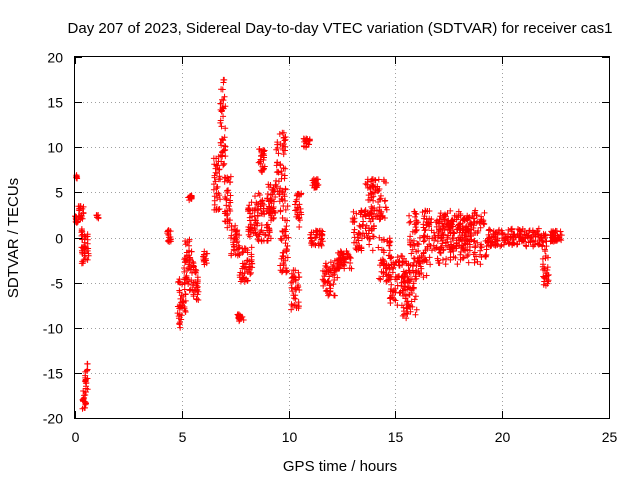  What do you see at coordinates (503, 437) in the screenshot?
I see `x-tick-label: 20` at bounding box center [503, 437].